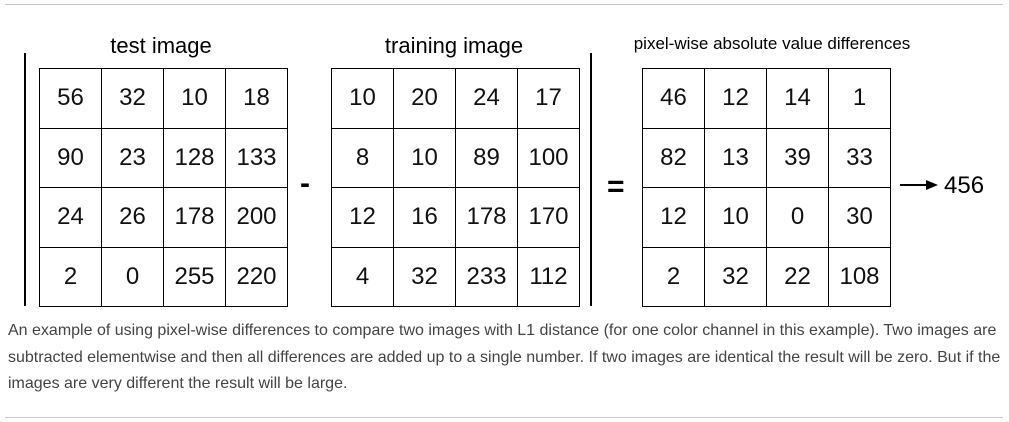  Describe the element at coordinates (797, 98) in the screenshot. I see `grid-cell: 14` at that location.